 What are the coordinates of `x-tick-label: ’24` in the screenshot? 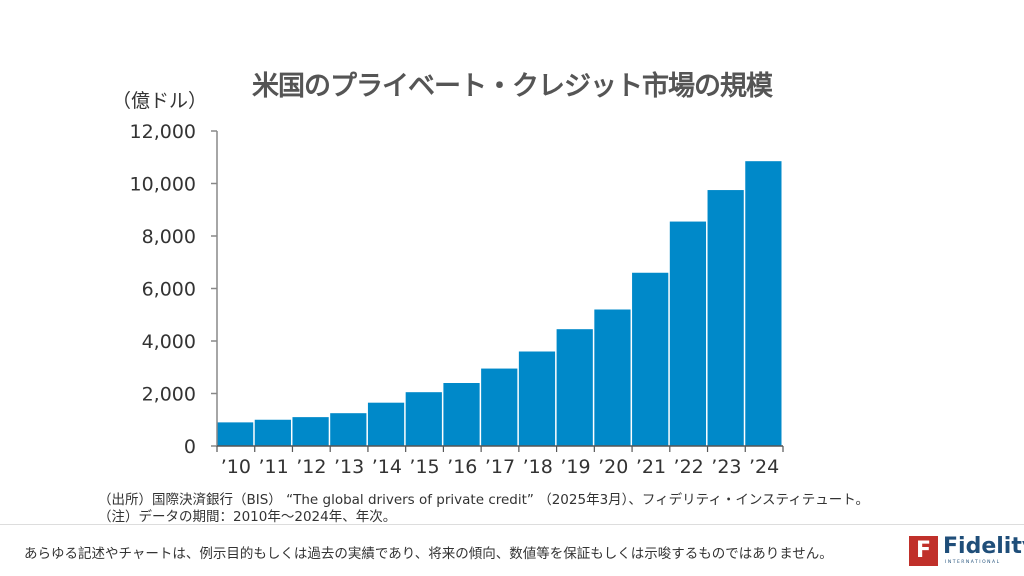 It's located at (764, 467).